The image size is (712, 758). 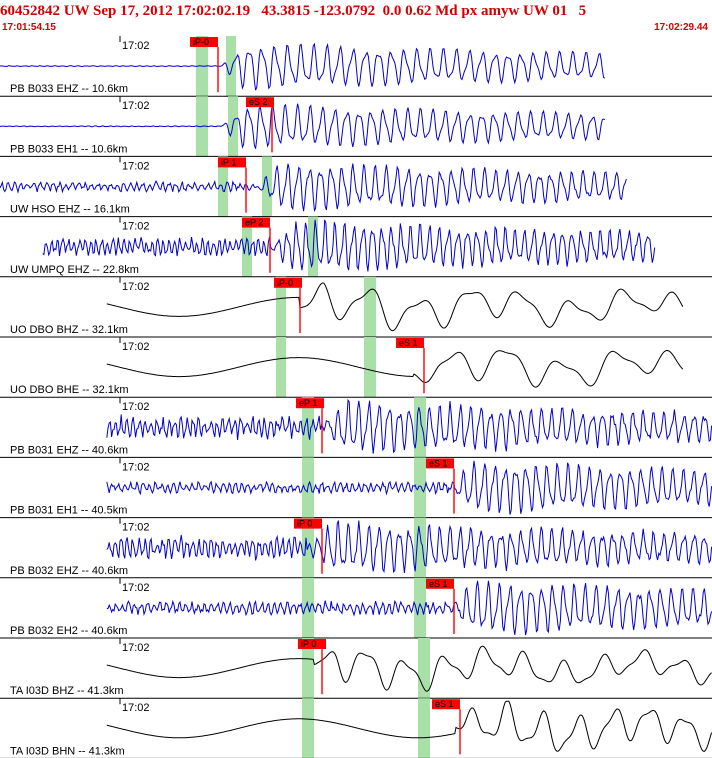 I want to click on channel-label: PB B032 EHZ -- 40.6km, so click(x=69, y=571).